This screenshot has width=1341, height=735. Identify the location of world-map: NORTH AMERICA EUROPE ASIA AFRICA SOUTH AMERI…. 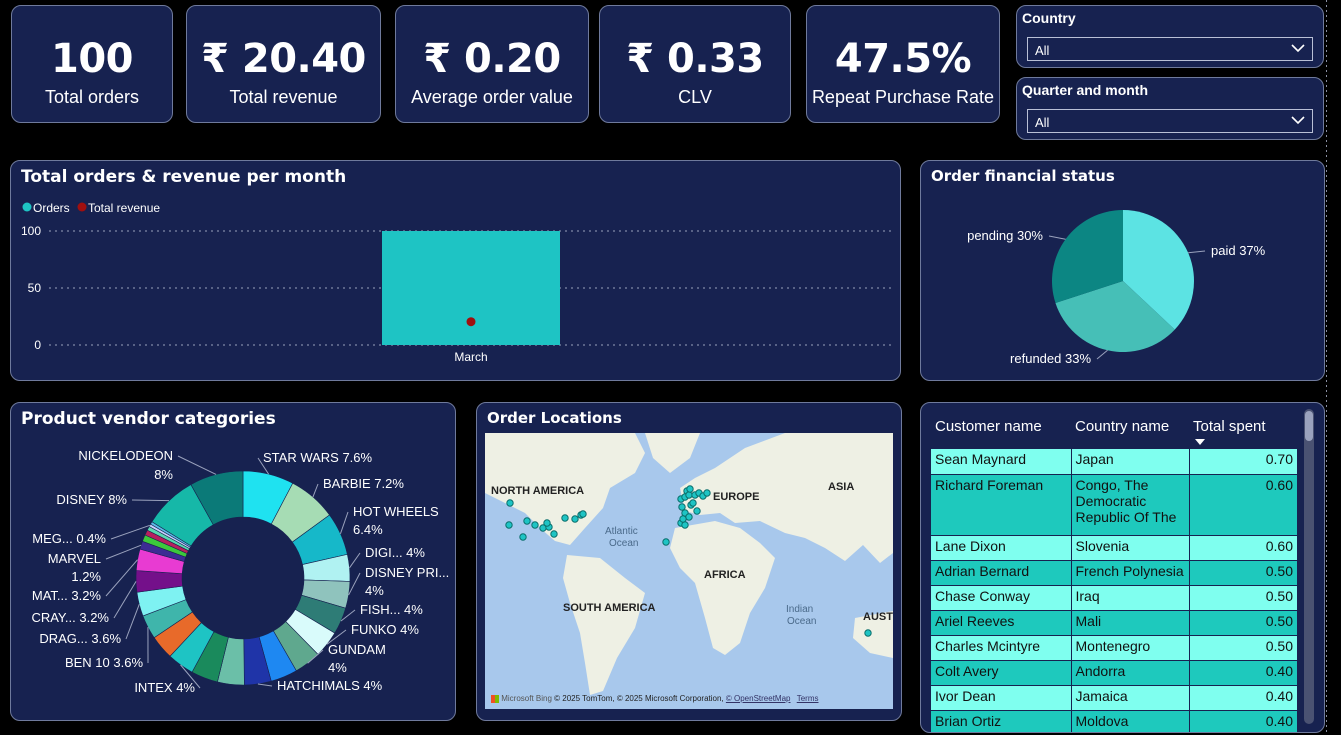
(689, 571).